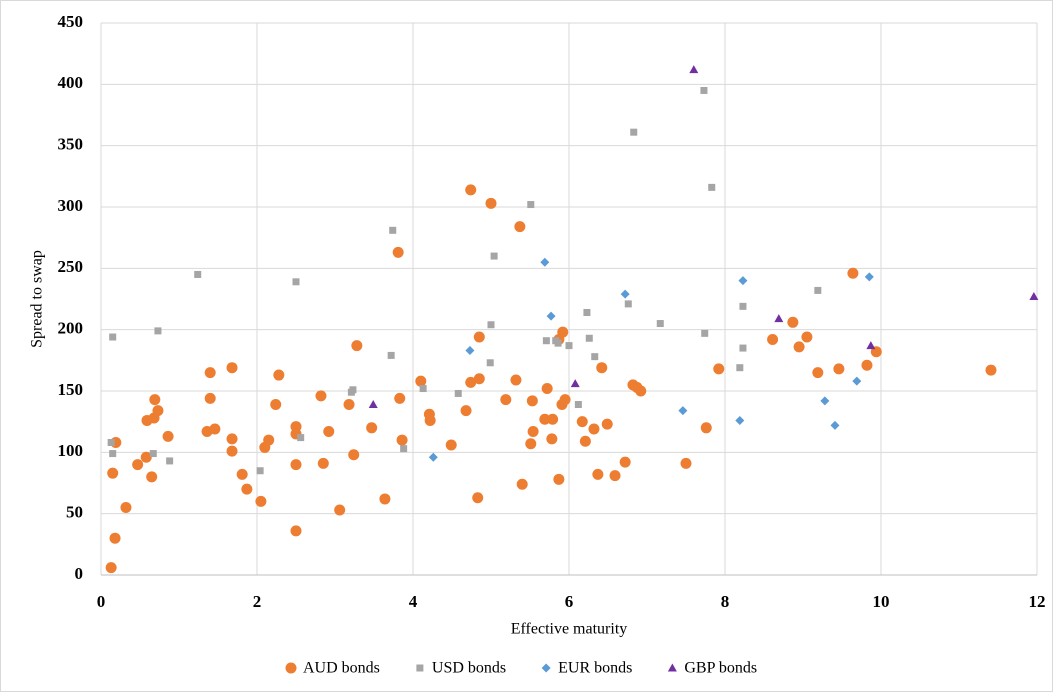 The width and height of the screenshot is (1053, 692). I want to click on legend-label: EUR bonds, so click(595, 668).